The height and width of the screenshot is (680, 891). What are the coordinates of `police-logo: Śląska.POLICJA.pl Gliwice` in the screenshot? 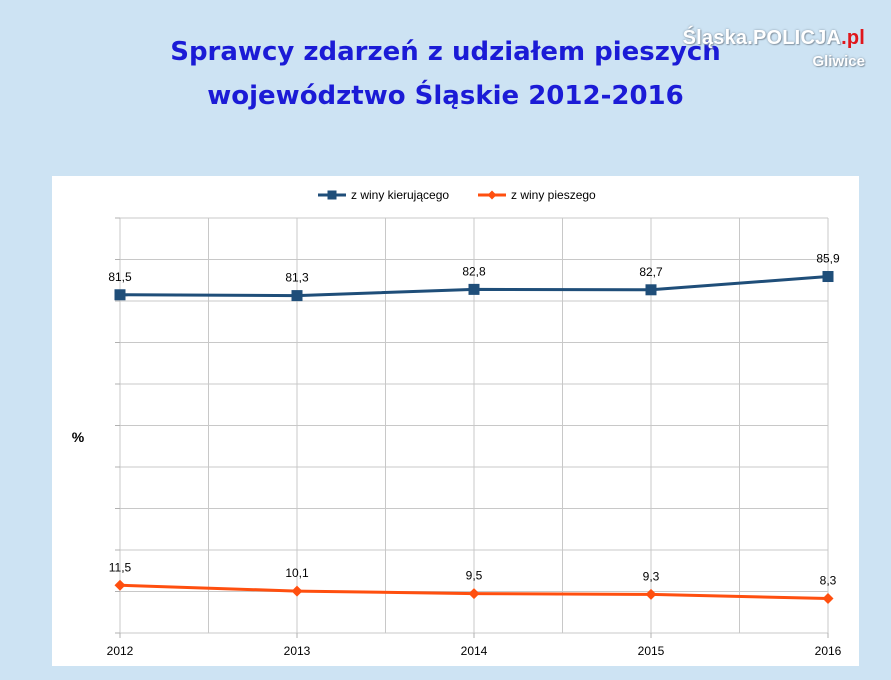 It's located at (774, 48).